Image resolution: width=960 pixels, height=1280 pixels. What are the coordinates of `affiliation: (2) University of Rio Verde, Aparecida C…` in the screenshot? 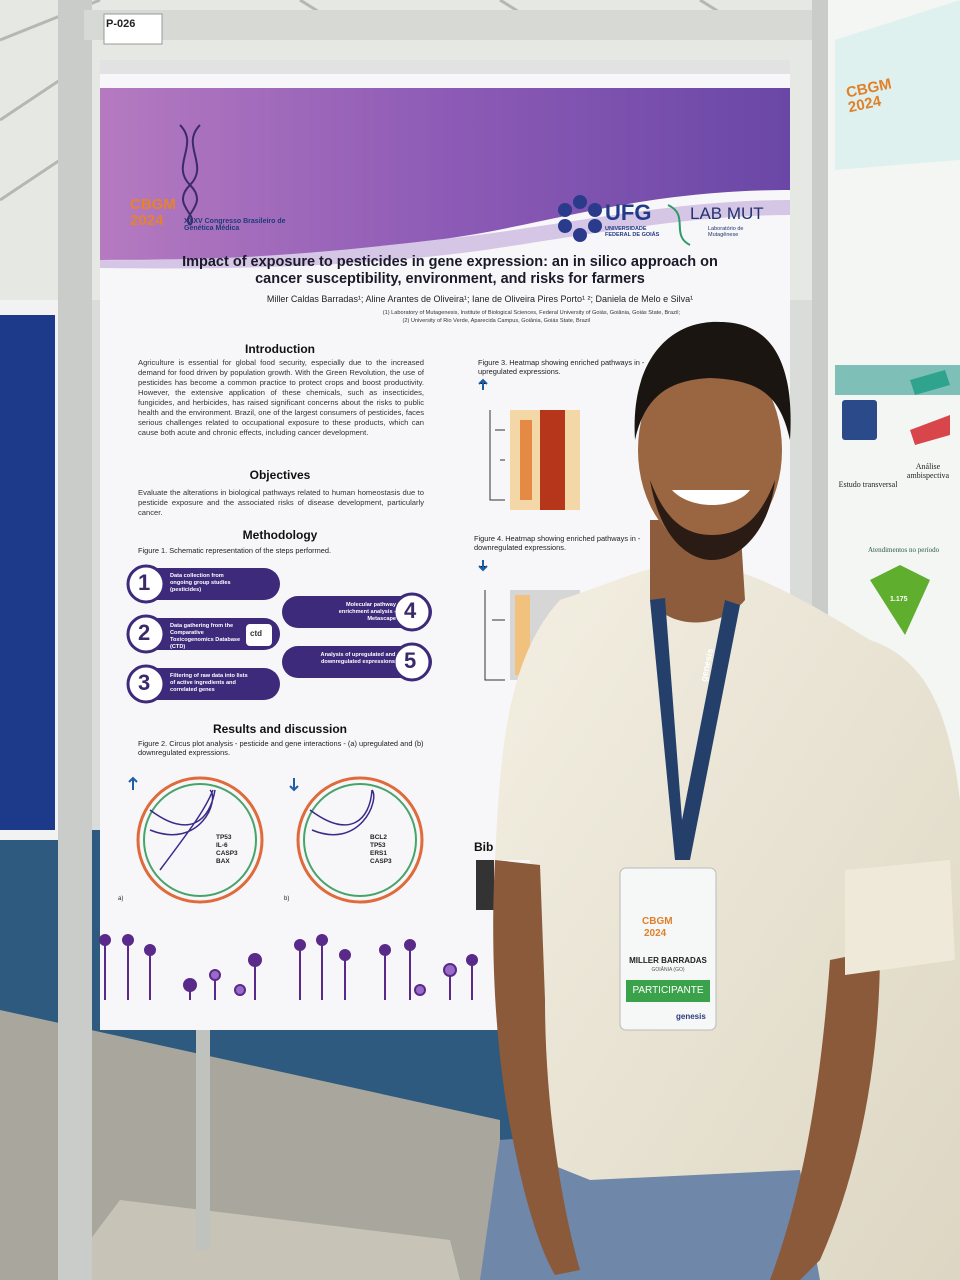 It's located at (496, 321).